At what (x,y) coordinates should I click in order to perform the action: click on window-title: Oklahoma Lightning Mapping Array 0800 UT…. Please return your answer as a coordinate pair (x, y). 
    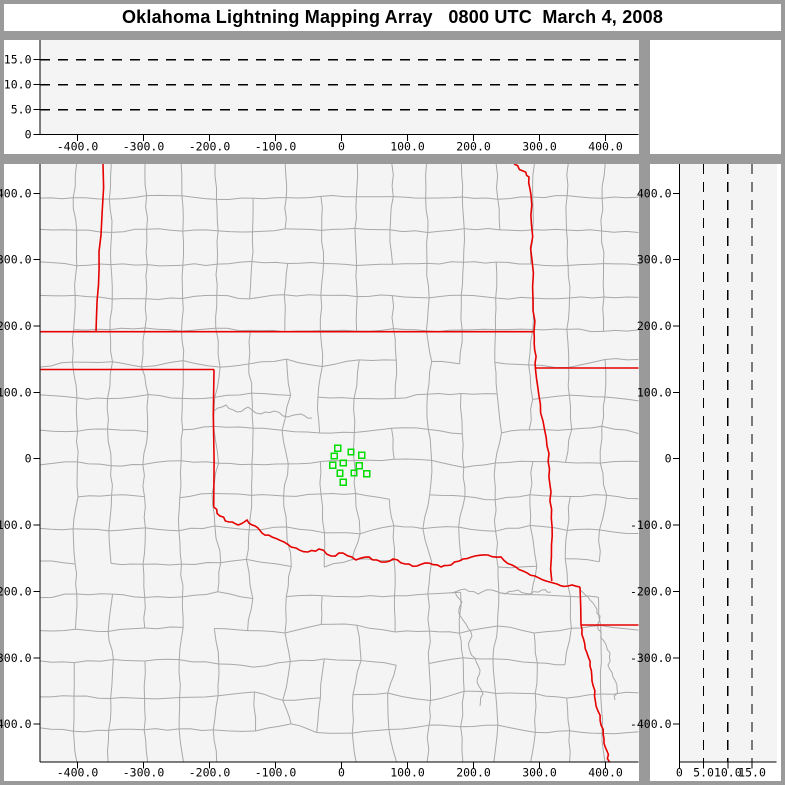
    Looking at the image, I should click on (392, 17).